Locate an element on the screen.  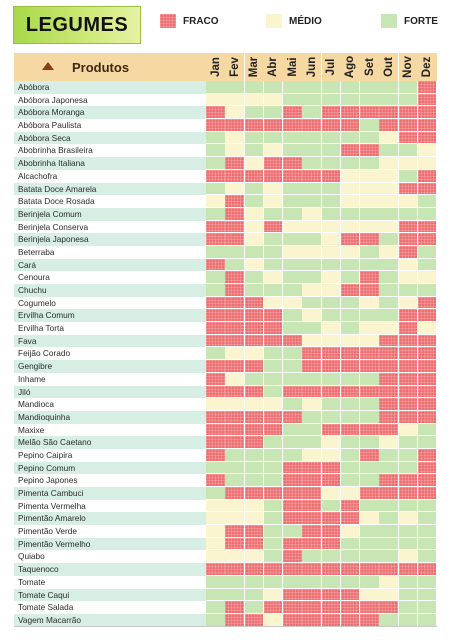
table-row: Batata Doce Rosada is located at coordinates (225, 201).